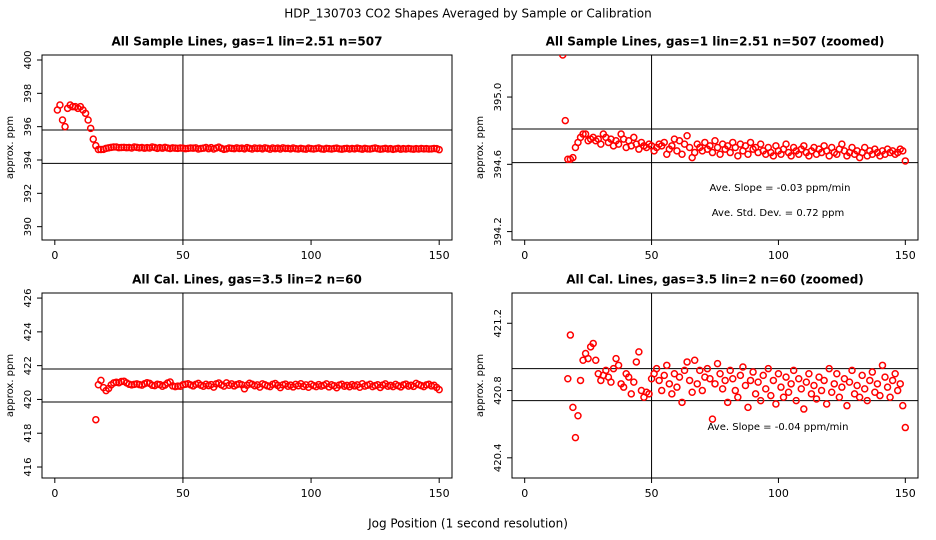 Image resolution: width=936 pixels, height=540 pixels. What do you see at coordinates (28, 365) in the screenshot?
I see `y-tick-label: 422` at bounding box center [28, 365].